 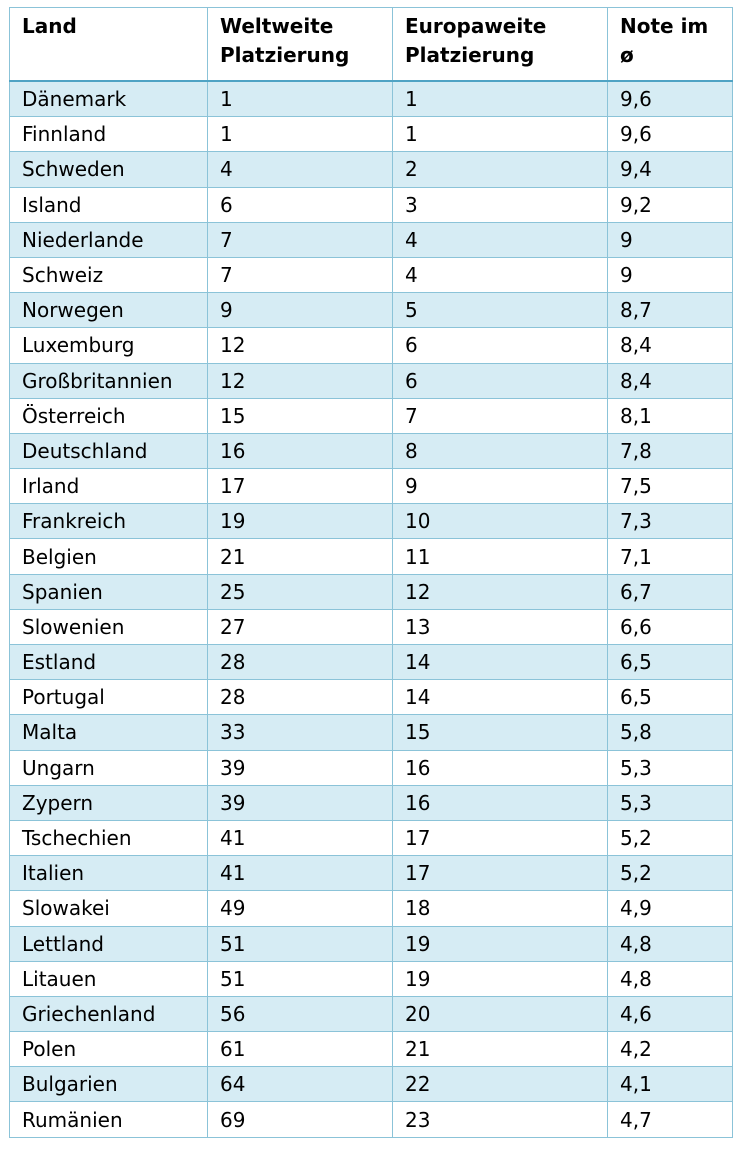 What do you see at coordinates (500, 732) in the screenshot?
I see `cell-europaweite-platzierung: 15` at bounding box center [500, 732].